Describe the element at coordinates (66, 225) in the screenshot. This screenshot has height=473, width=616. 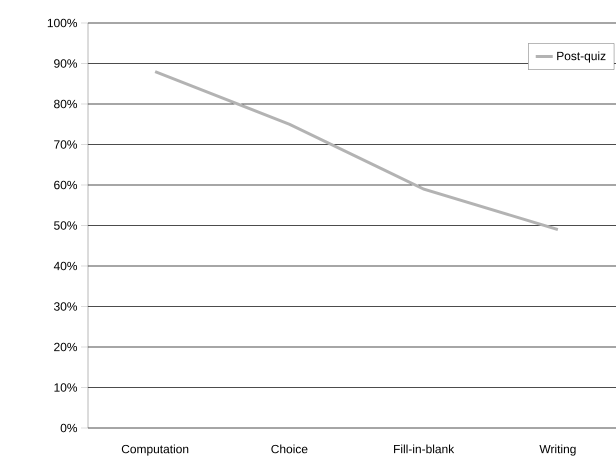
I see `y-tick-label: 50%` at that location.